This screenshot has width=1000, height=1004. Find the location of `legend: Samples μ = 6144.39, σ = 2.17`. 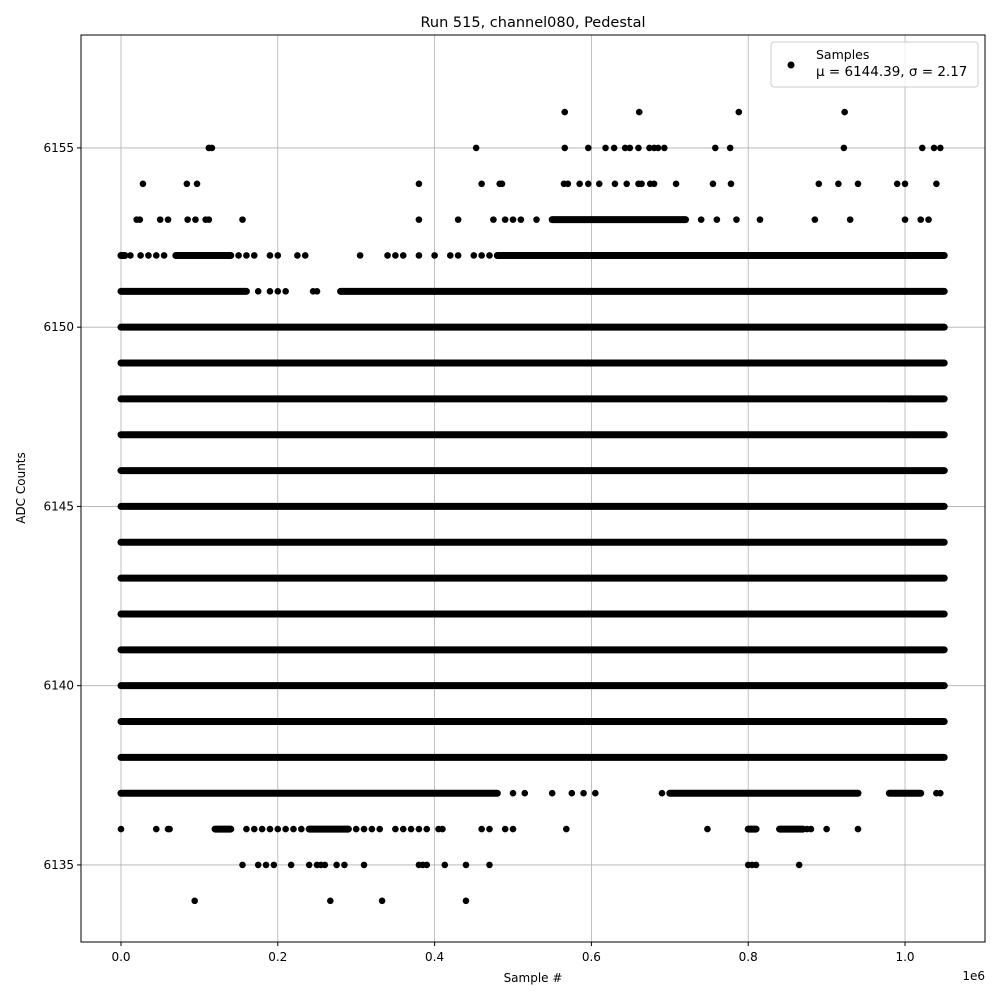

legend: Samples μ = 6144.39, σ = 2.17 is located at coordinates (874, 64).